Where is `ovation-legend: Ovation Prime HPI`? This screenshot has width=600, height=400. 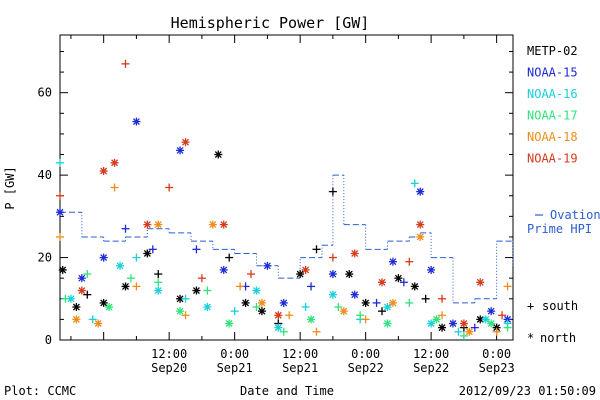 ovation-legend: Ovation Prime HPI is located at coordinates (563, 222).